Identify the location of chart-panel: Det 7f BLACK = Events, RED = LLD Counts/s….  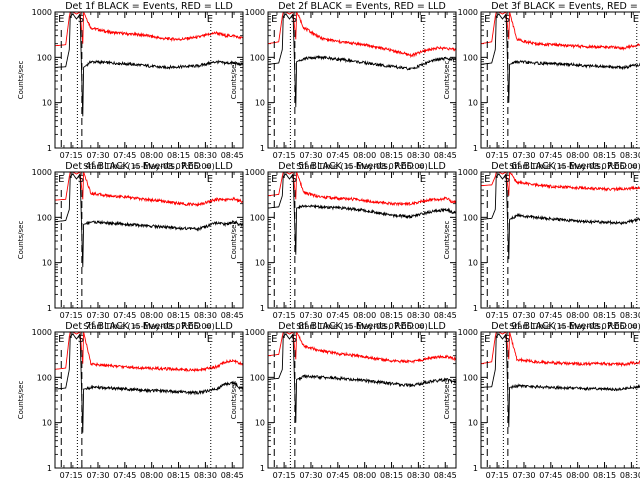
(130, 400).